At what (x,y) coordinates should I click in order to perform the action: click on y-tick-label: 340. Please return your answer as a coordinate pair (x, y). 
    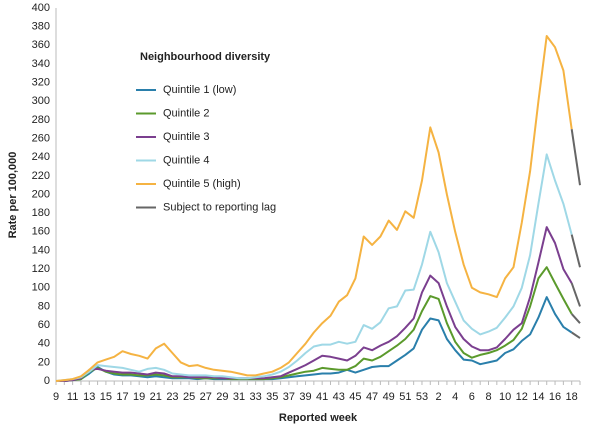
    Looking at the image, I should click on (41, 64).